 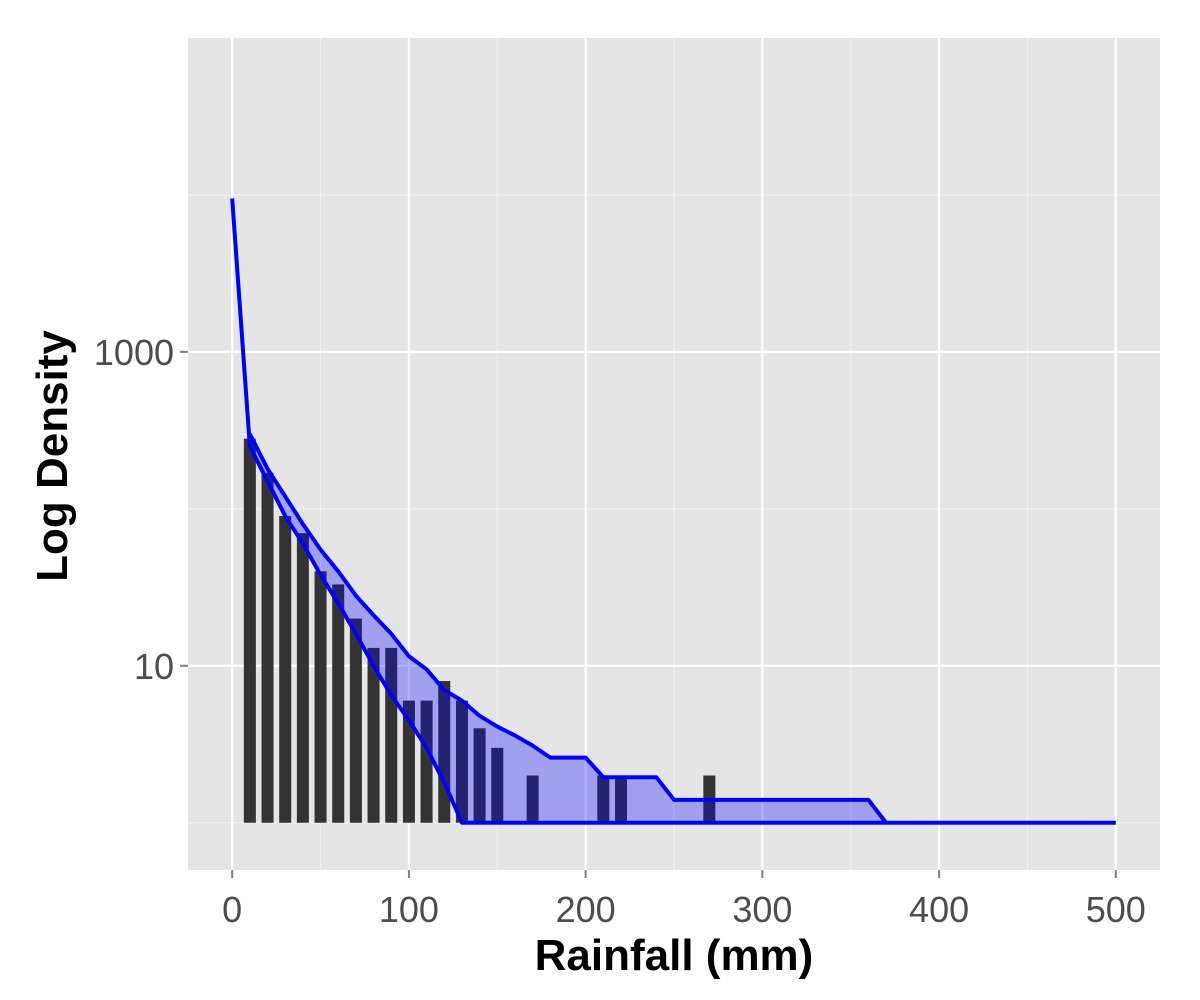 I want to click on y-axis-title: Log Density, so click(x=52, y=456).